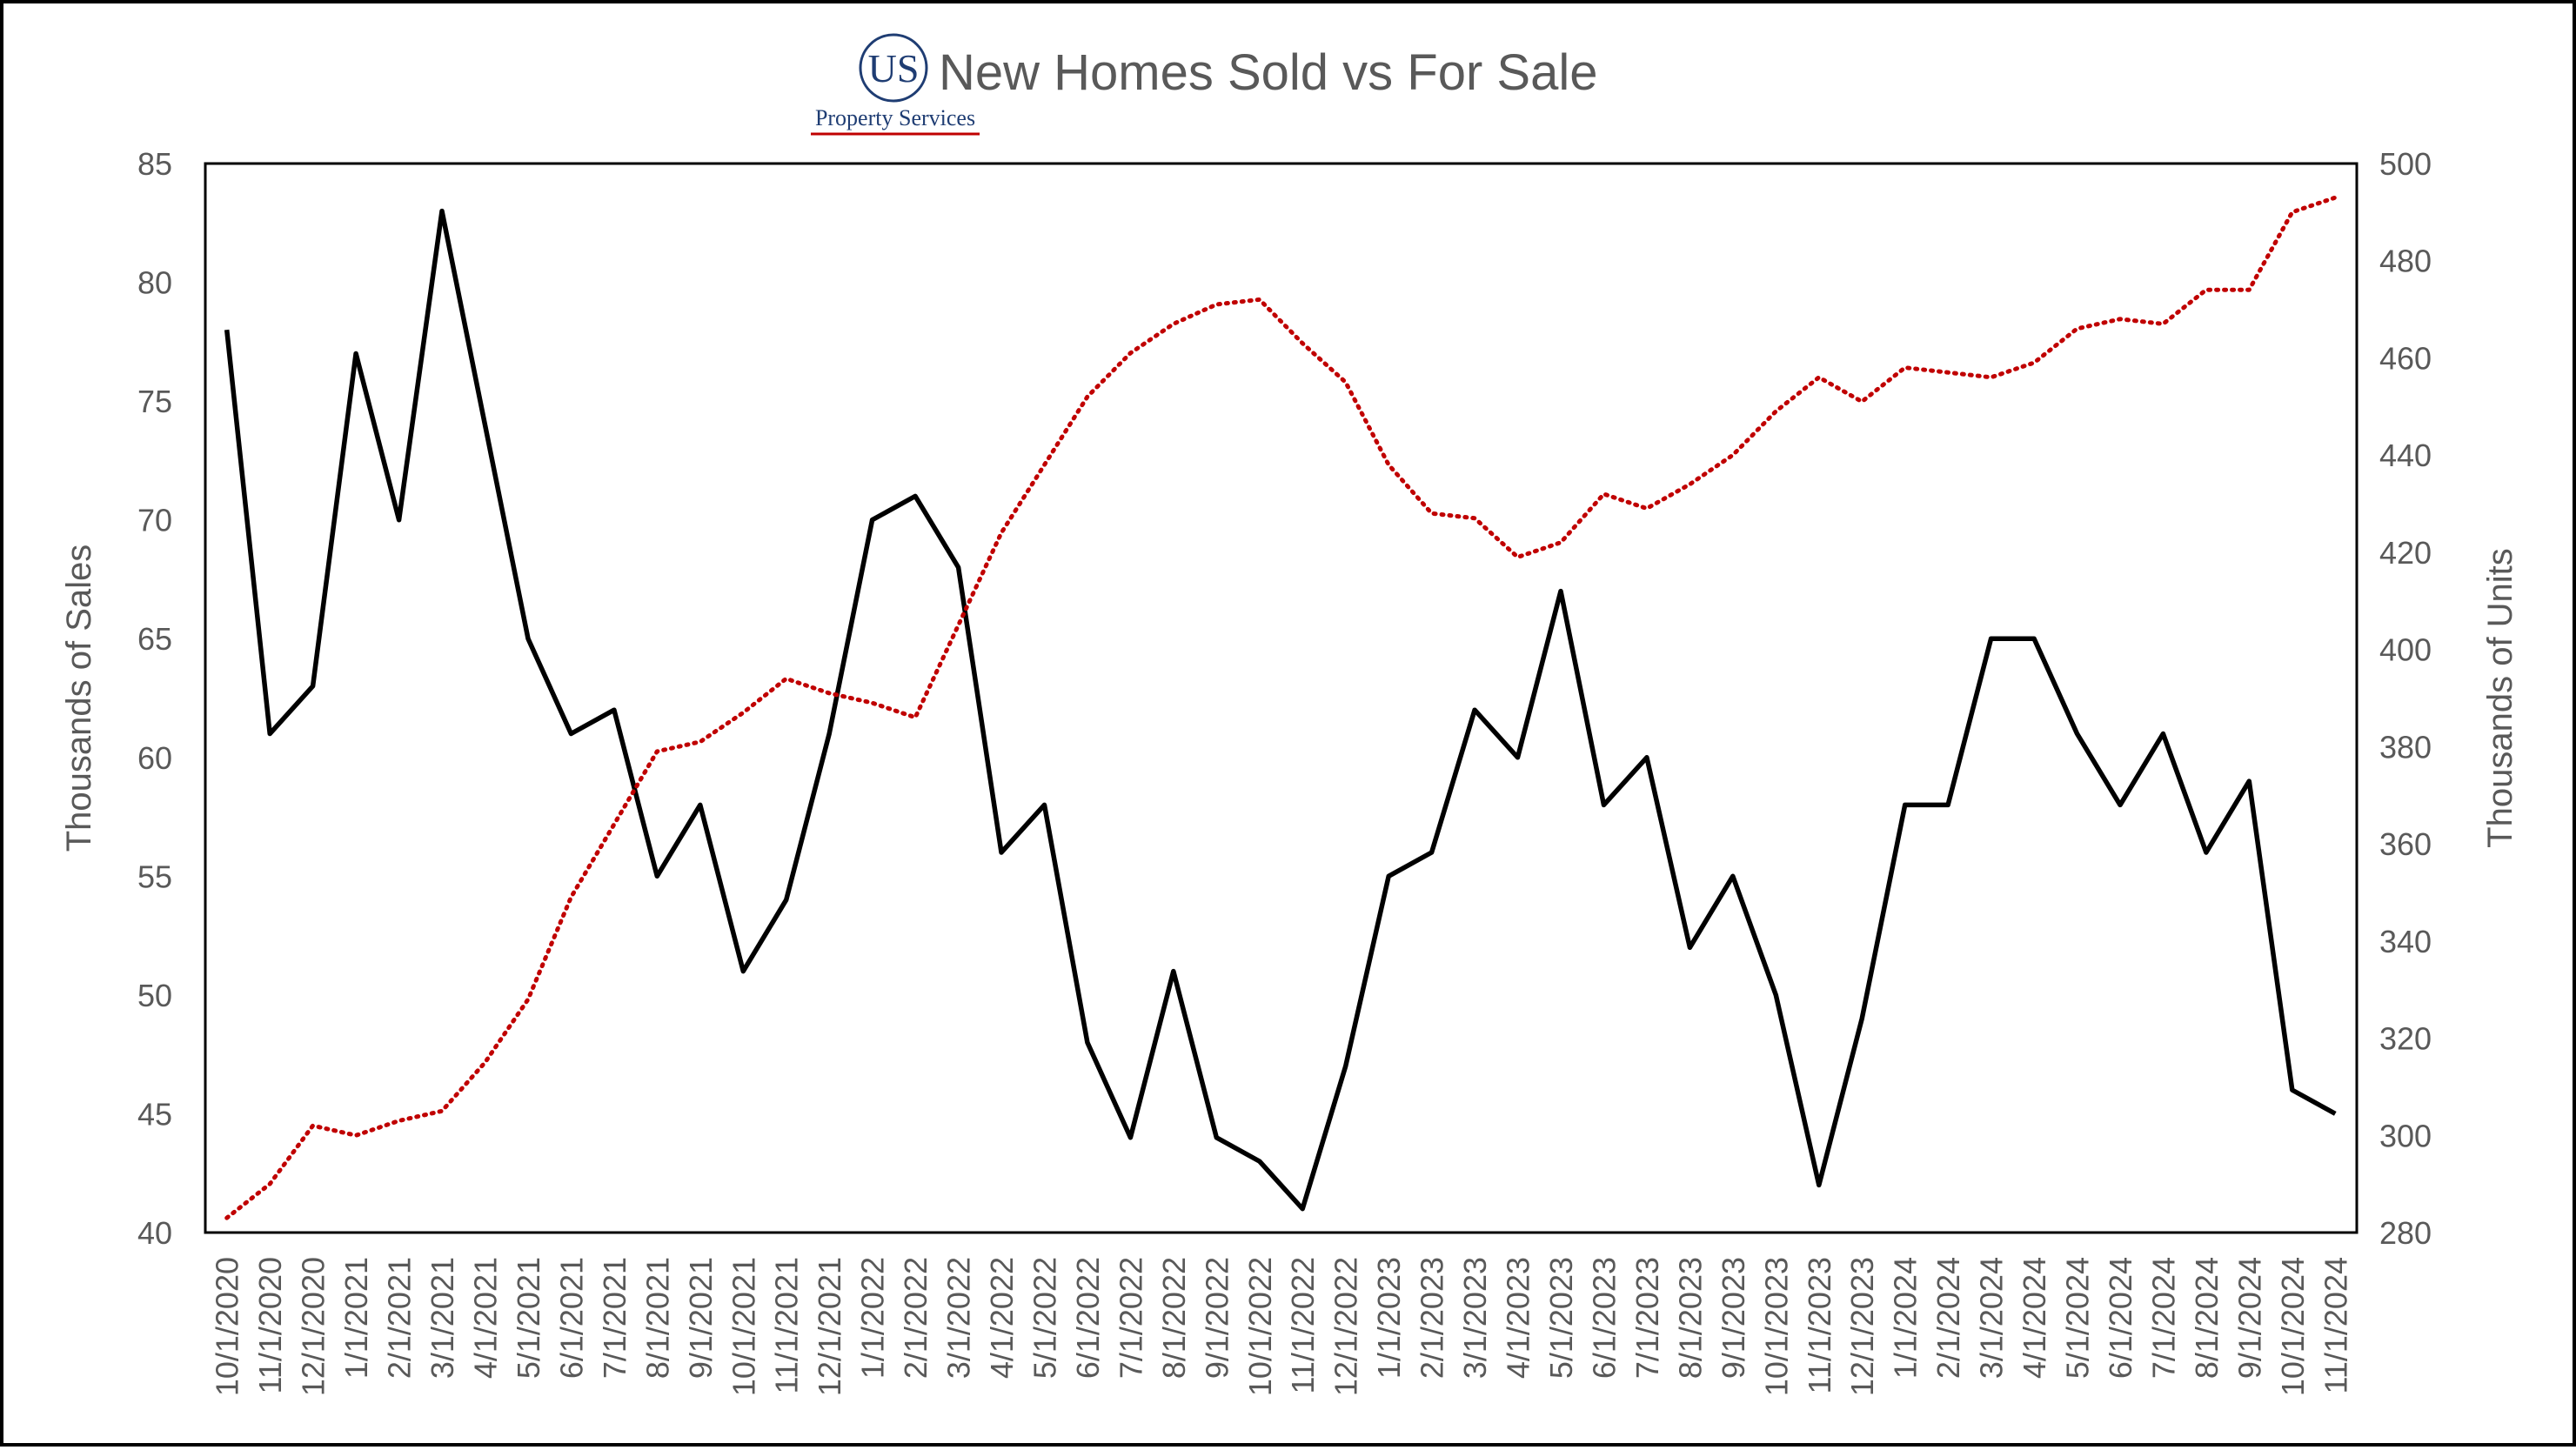  What do you see at coordinates (2405, 358) in the screenshot?
I see `y-right-tick-label: 460` at bounding box center [2405, 358].